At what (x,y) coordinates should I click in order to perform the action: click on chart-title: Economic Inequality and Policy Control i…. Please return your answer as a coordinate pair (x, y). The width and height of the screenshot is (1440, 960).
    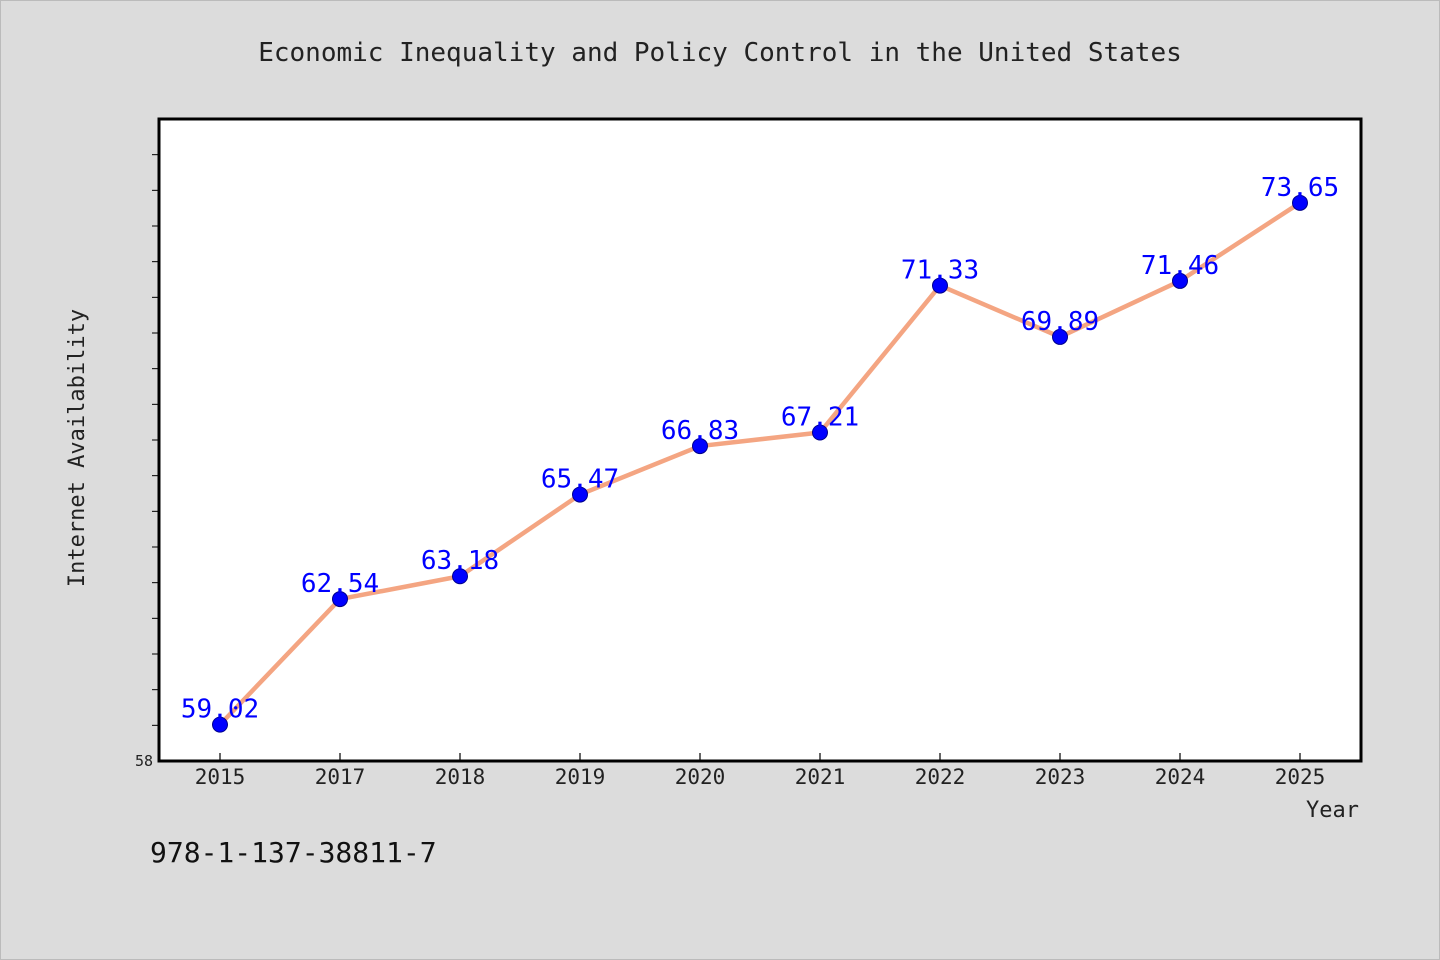
    Looking at the image, I should click on (720, 53).